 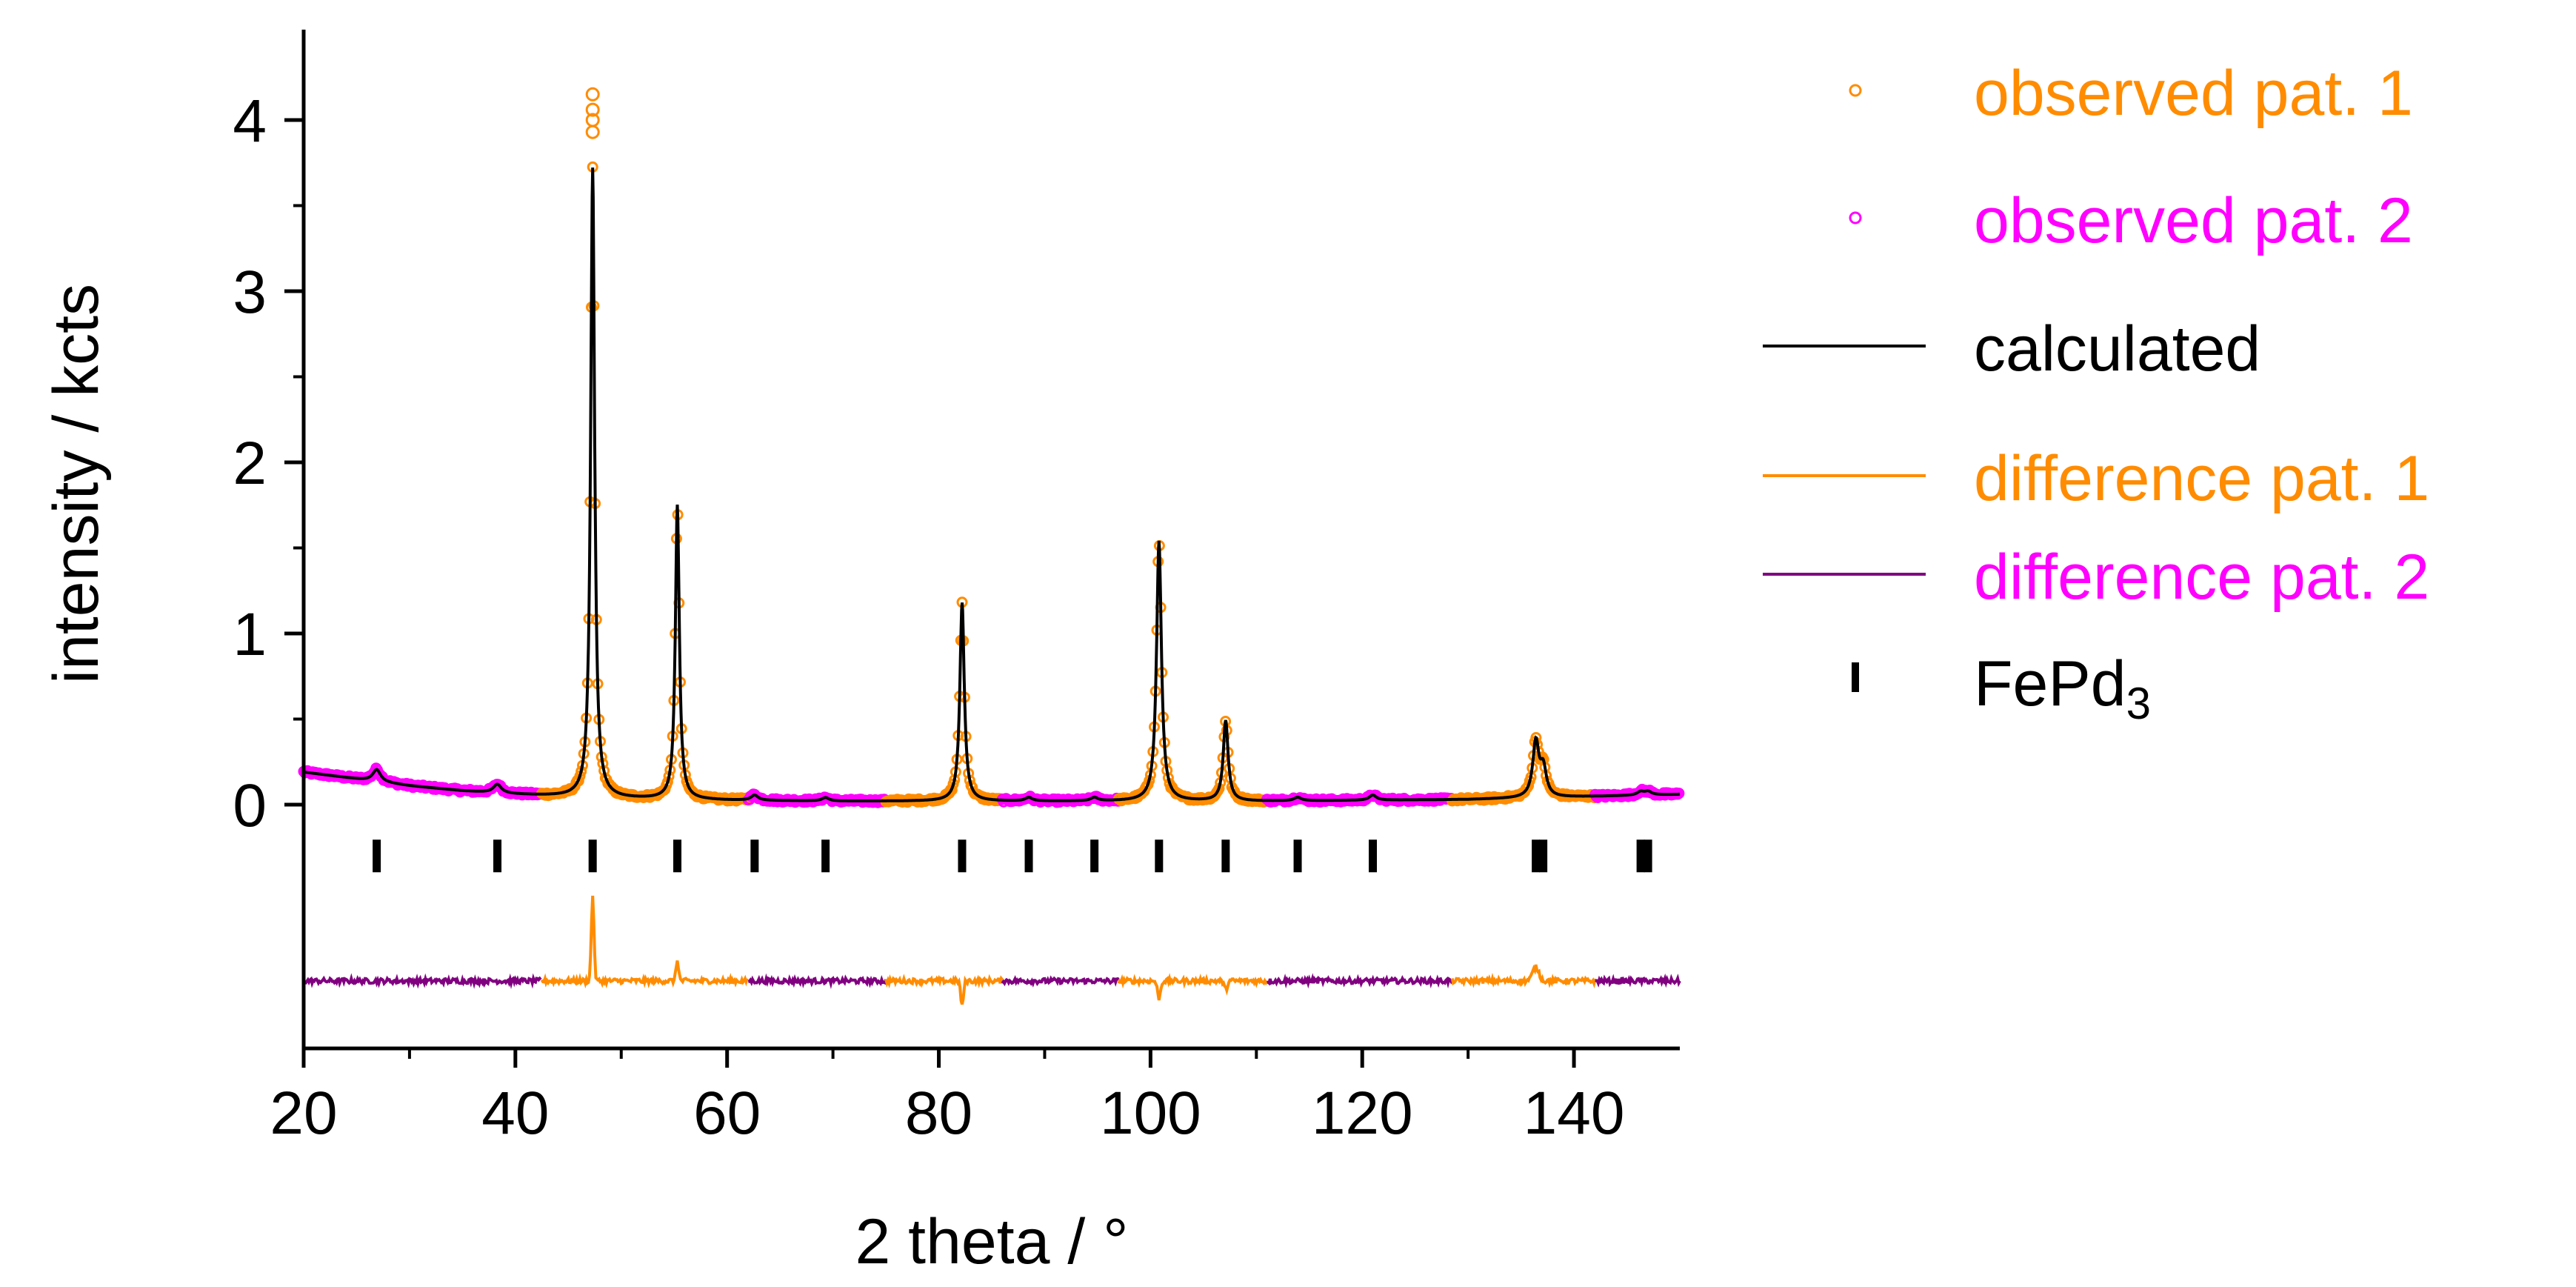 I want to click on legend-label: observed pat. 1, so click(x=2193, y=93).